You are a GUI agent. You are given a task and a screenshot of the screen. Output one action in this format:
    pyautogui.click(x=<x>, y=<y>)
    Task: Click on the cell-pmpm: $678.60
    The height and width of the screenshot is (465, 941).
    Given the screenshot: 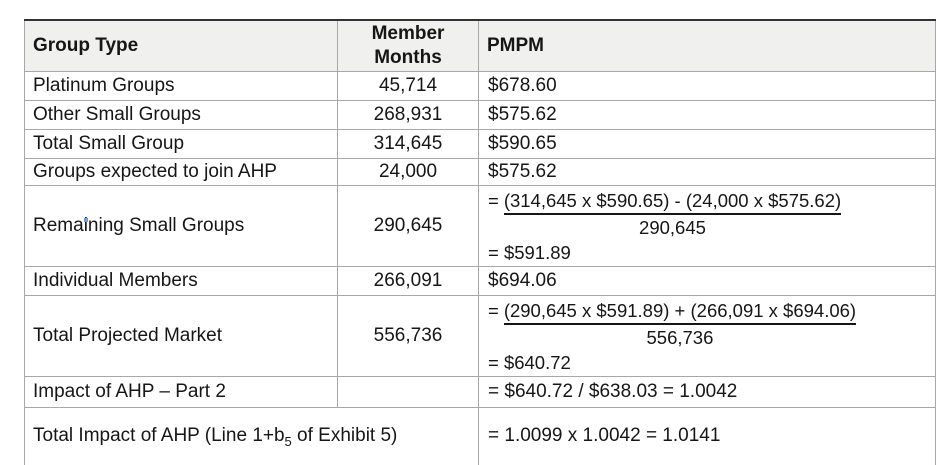 What is the action you would take?
    pyautogui.click(x=707, y=86)
    